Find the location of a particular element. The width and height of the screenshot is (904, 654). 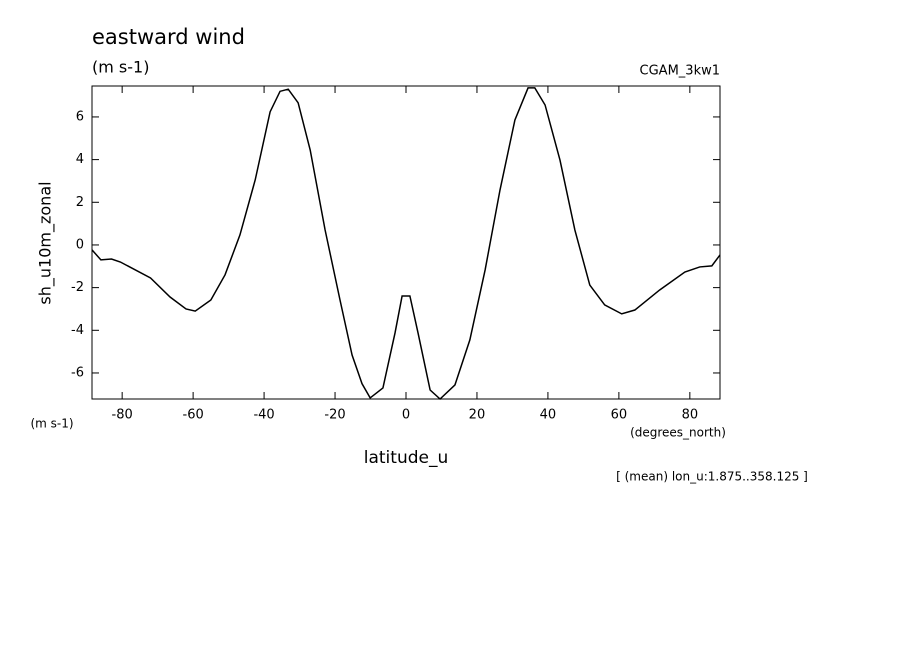

x-tick-label: 80 is located at coordinates (690, 415).